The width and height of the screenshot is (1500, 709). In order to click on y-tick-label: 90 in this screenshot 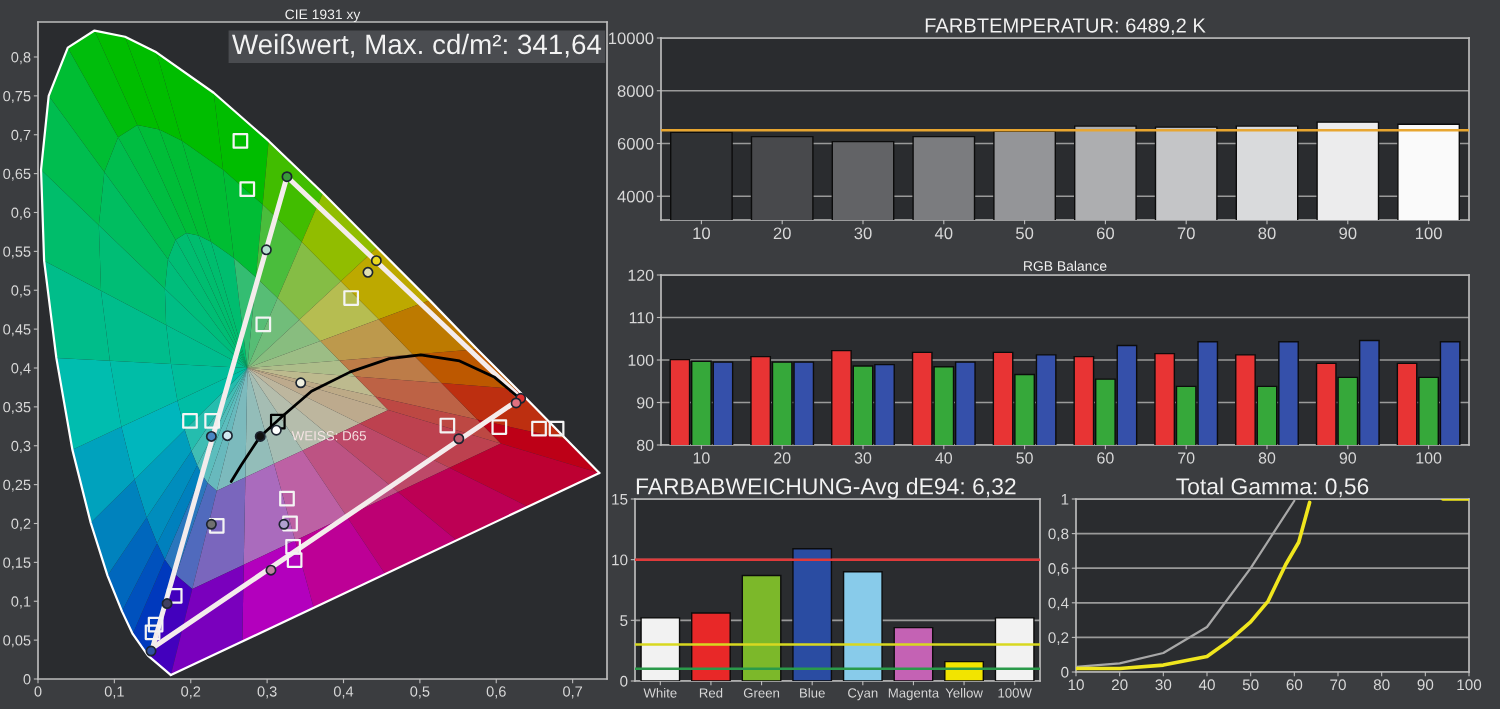, I will do `click(645, 403)`.